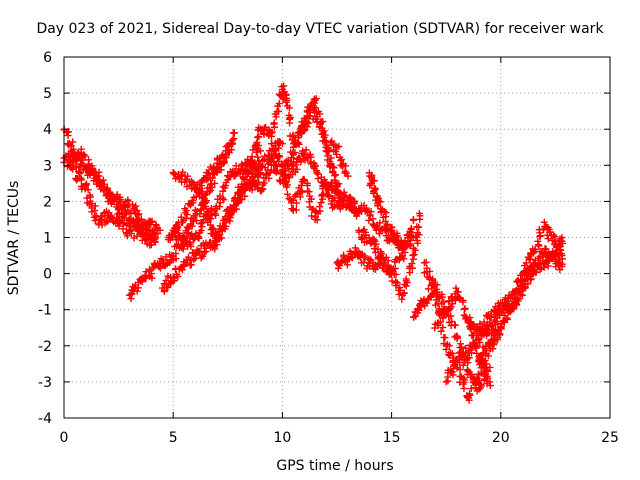 This screenshot has width=640, height=480. What do you see at coordinates (610, 438) in the screenshot?
I see `x-tick-label: 25` at bounding box center [610, 438].